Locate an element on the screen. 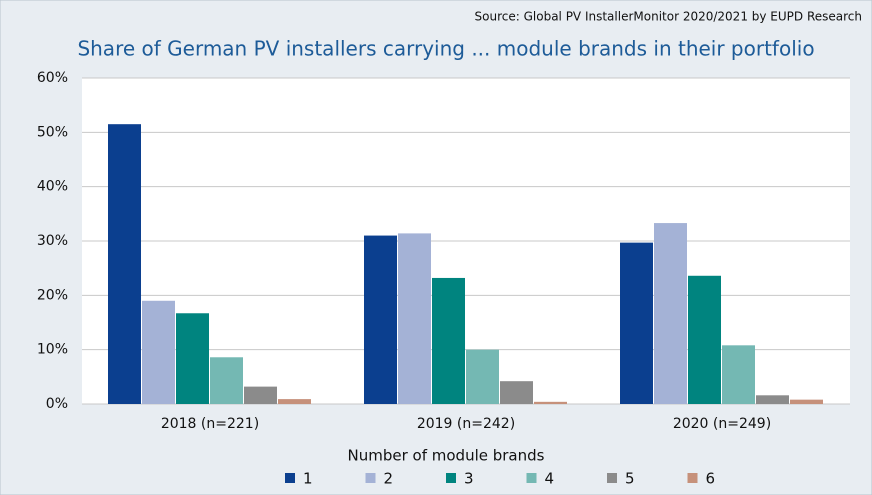  legend-label: 6 is located at coordinates (711, 479).